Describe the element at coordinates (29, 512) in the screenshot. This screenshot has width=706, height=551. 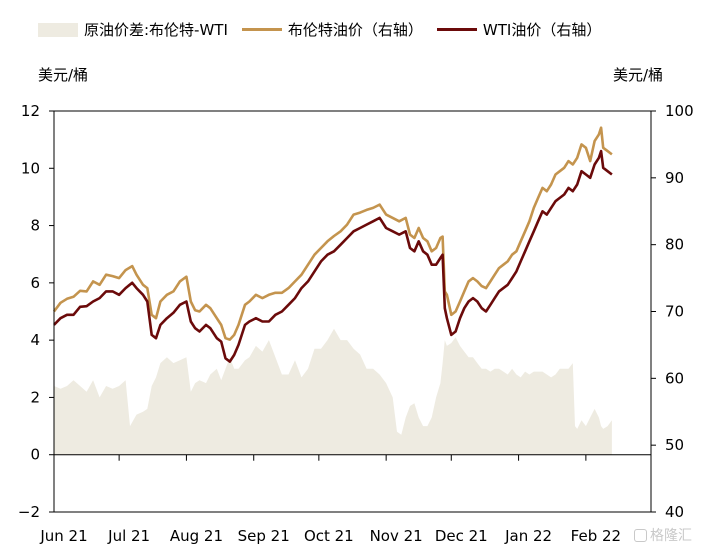
I see `y-left-tick-label: −2` at that location.